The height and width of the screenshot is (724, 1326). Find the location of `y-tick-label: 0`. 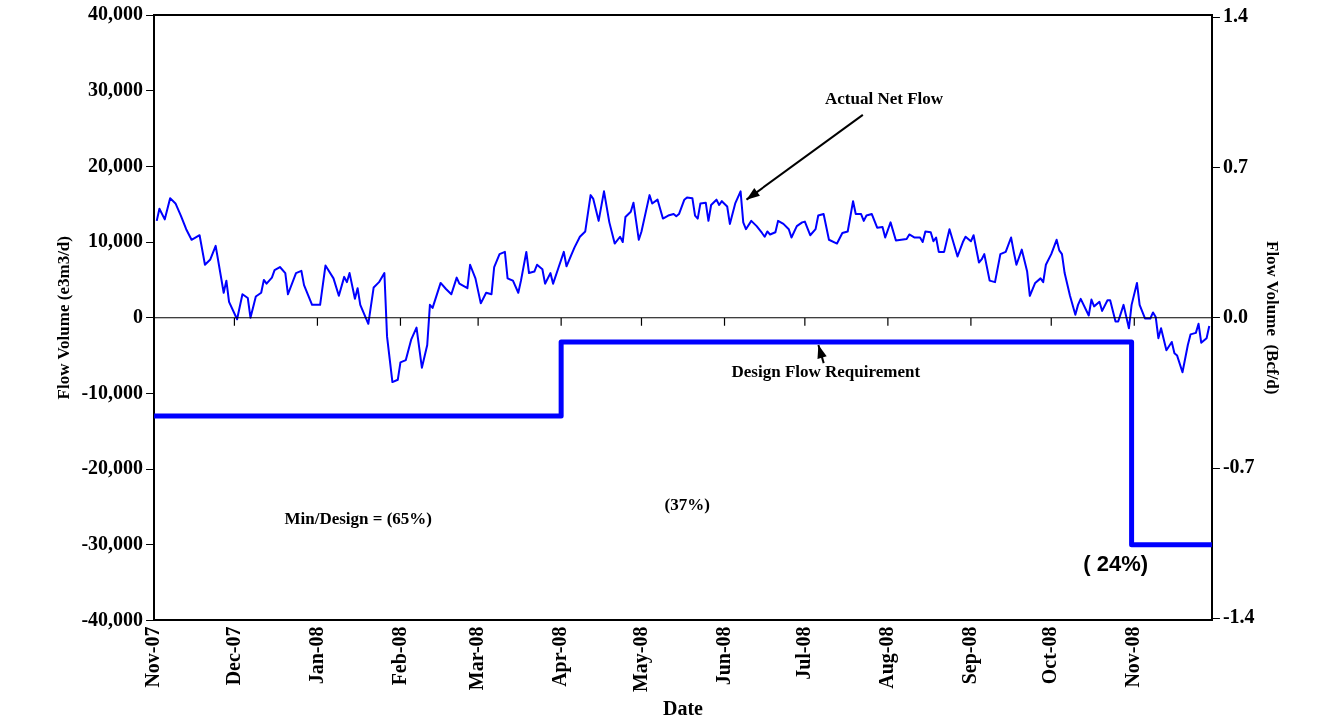

y-tick-label: 0 is located at coordinates (138, 315).